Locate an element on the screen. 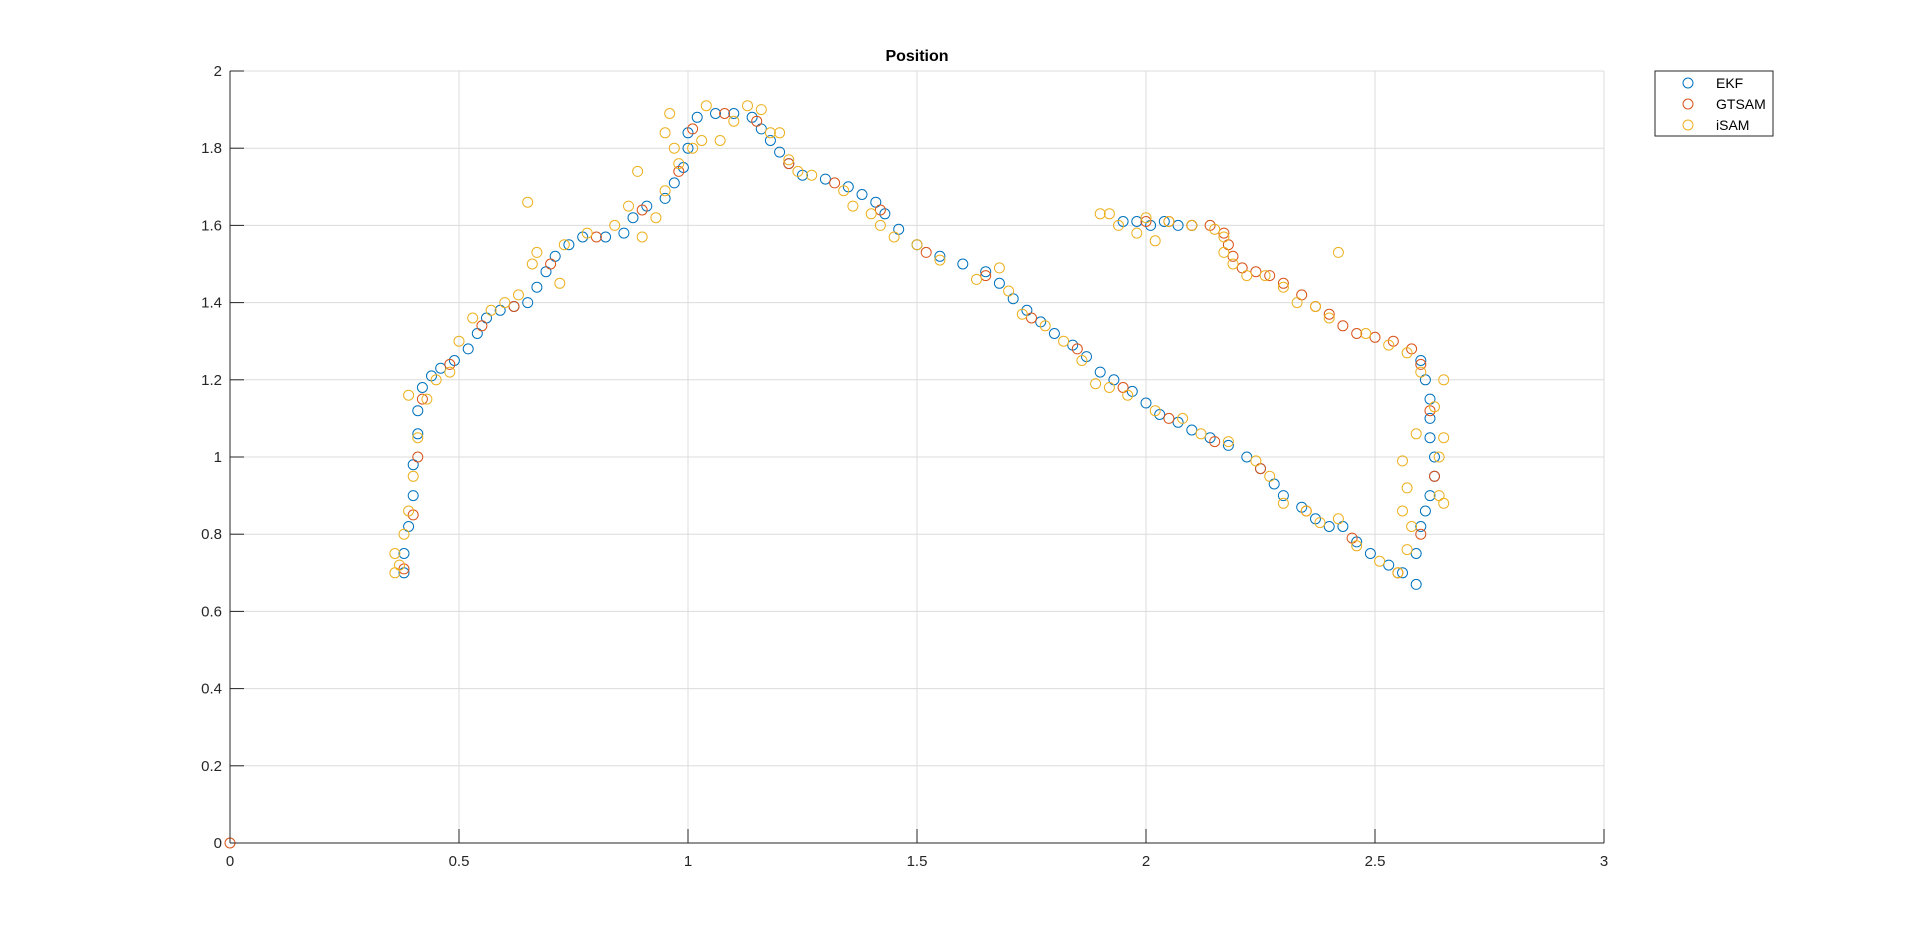 The width and height of the screenshot is (1920, 936). x-tick-label: 0.5 is located at coordinates (459, 861).